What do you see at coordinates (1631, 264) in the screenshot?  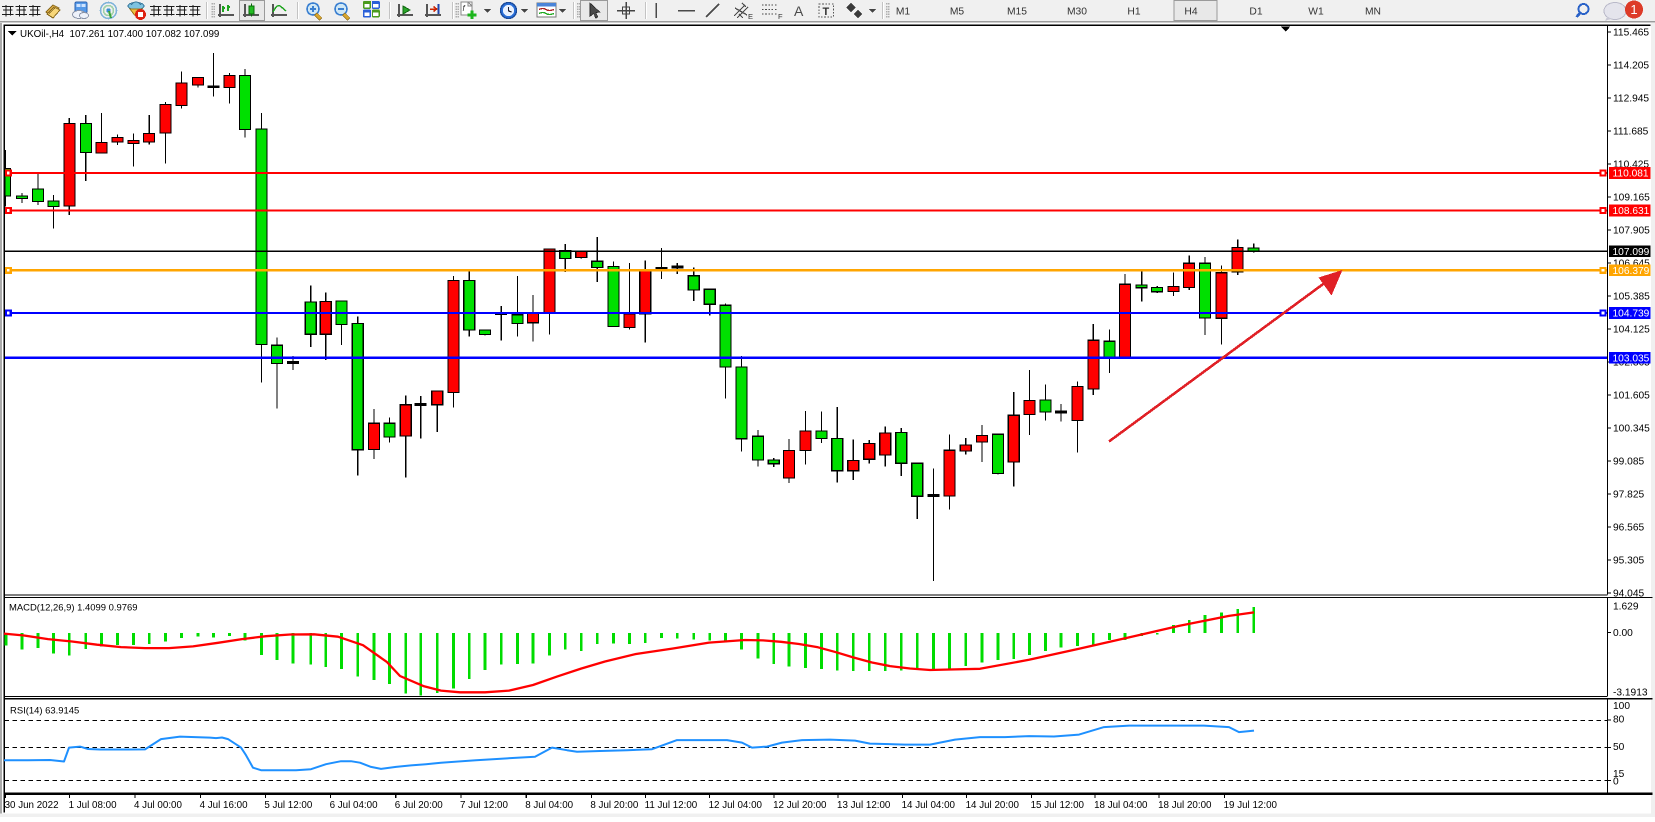 I see `svg-text: 106.645` at bounding box center [1631, 264].